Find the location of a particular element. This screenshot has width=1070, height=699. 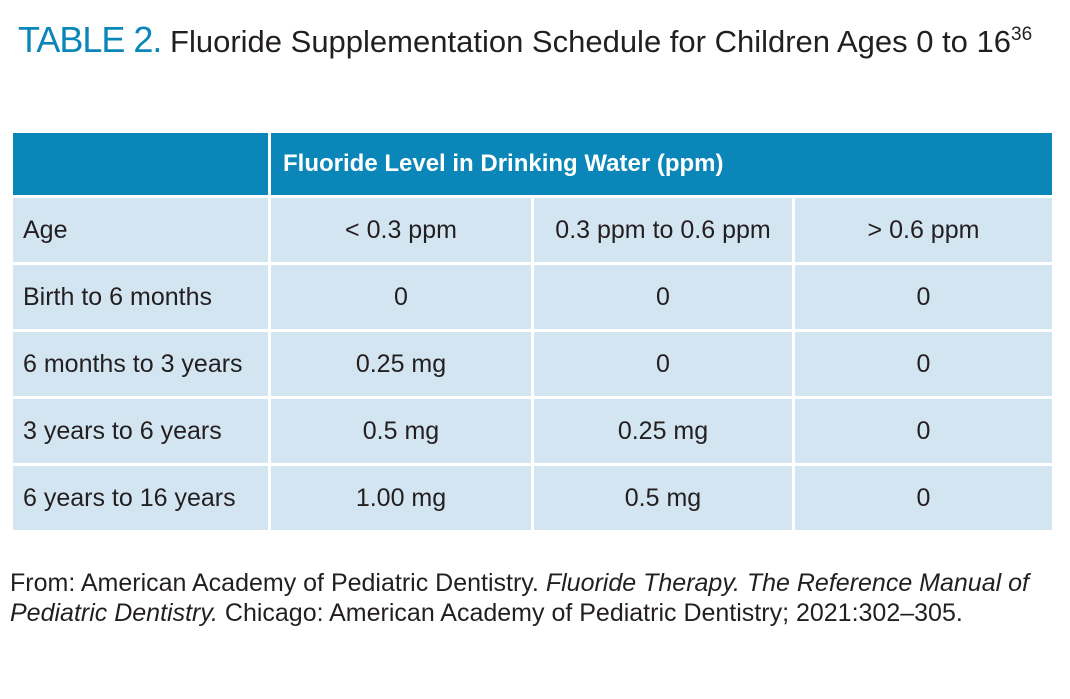

table-row: Birth to 6 months 0 0 0 is located at coordinates (532, 297).